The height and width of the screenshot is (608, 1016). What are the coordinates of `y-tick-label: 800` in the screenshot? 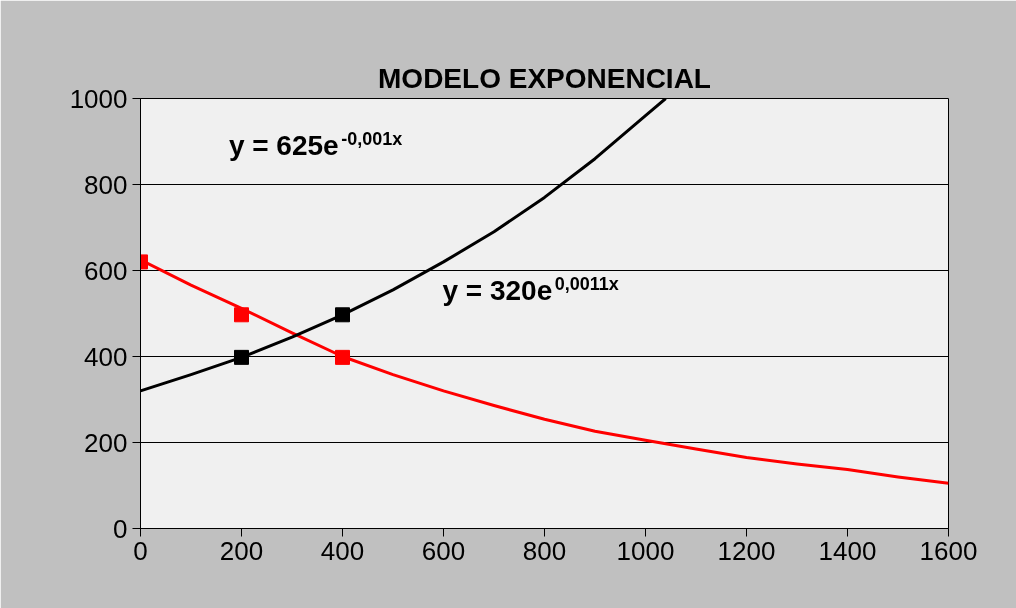 It's located at (106, 184).